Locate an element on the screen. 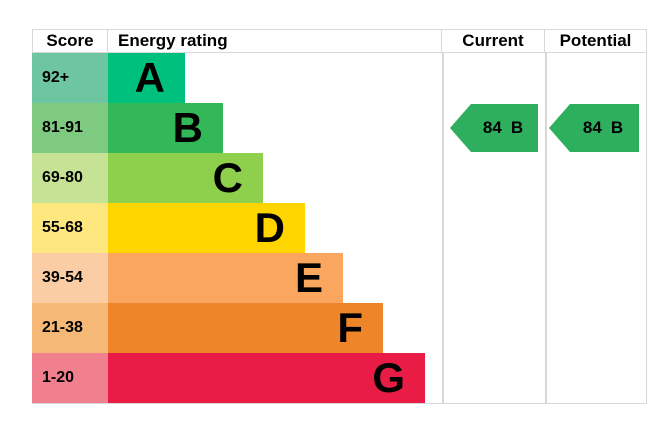 Image resolution: width=669 pixels, height=426 pixels. band-a-bar: A is located at coordinates (146, 78).